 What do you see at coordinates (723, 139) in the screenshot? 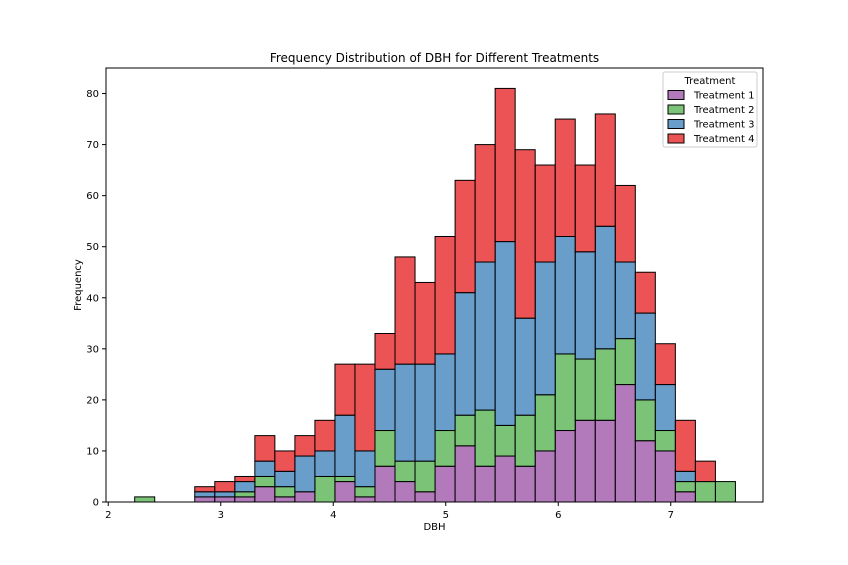
I see `legend-label: Treatment 4` at bounding box center [723, 139].